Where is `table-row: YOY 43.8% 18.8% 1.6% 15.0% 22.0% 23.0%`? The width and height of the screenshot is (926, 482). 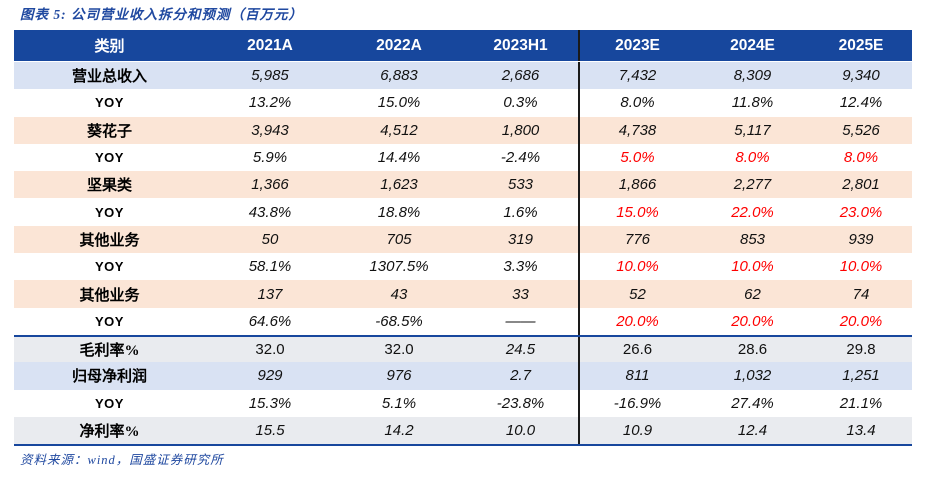
table-row: YOY 43.8% 18.8% 1.6% 15.0% 22.0% 23.0% is located at coordinates (463, 212).